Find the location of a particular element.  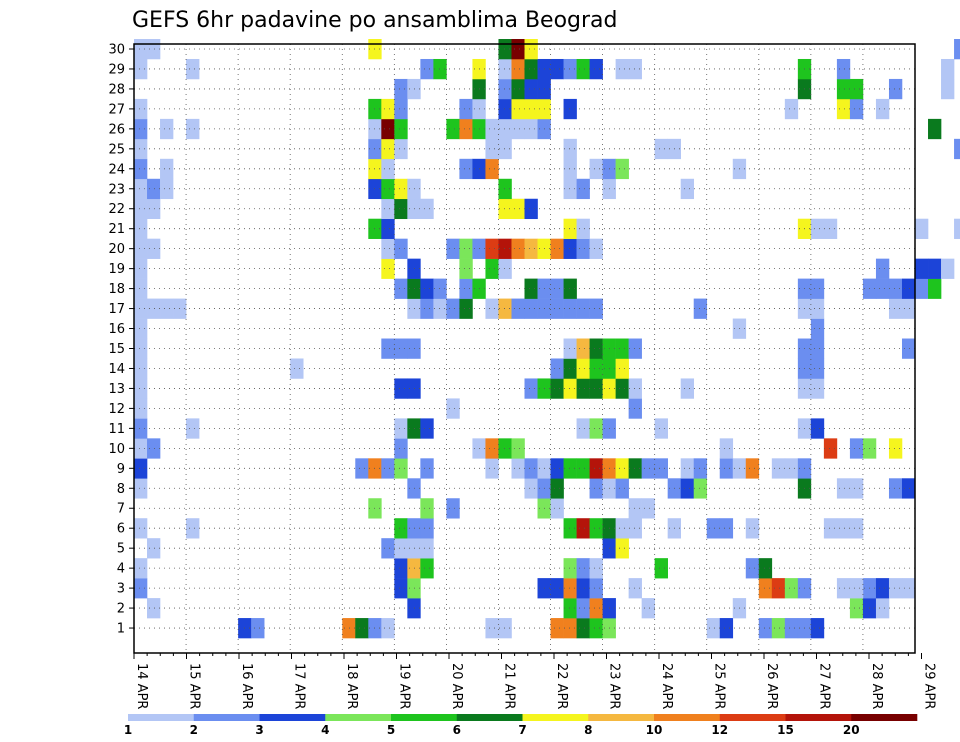

legend-label: 1 is located at coordinates (128, 730).